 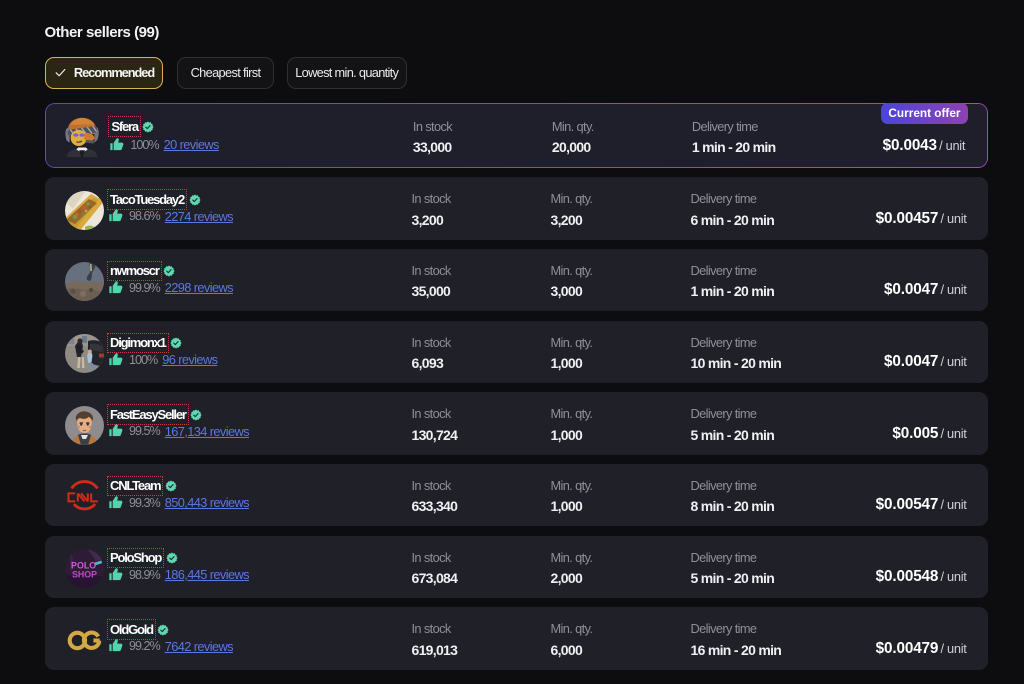 I want to click on svg-text: SHOP, so click(x=84, y=574).